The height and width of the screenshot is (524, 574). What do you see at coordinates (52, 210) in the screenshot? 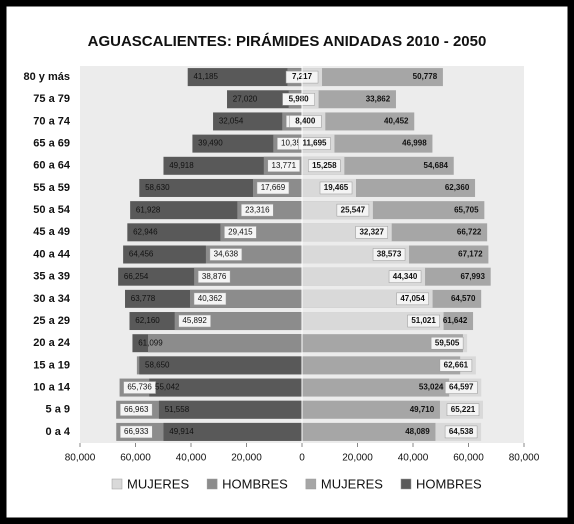
I see `y-tick-label: 50 a 54` at bounding box center [52, 210].